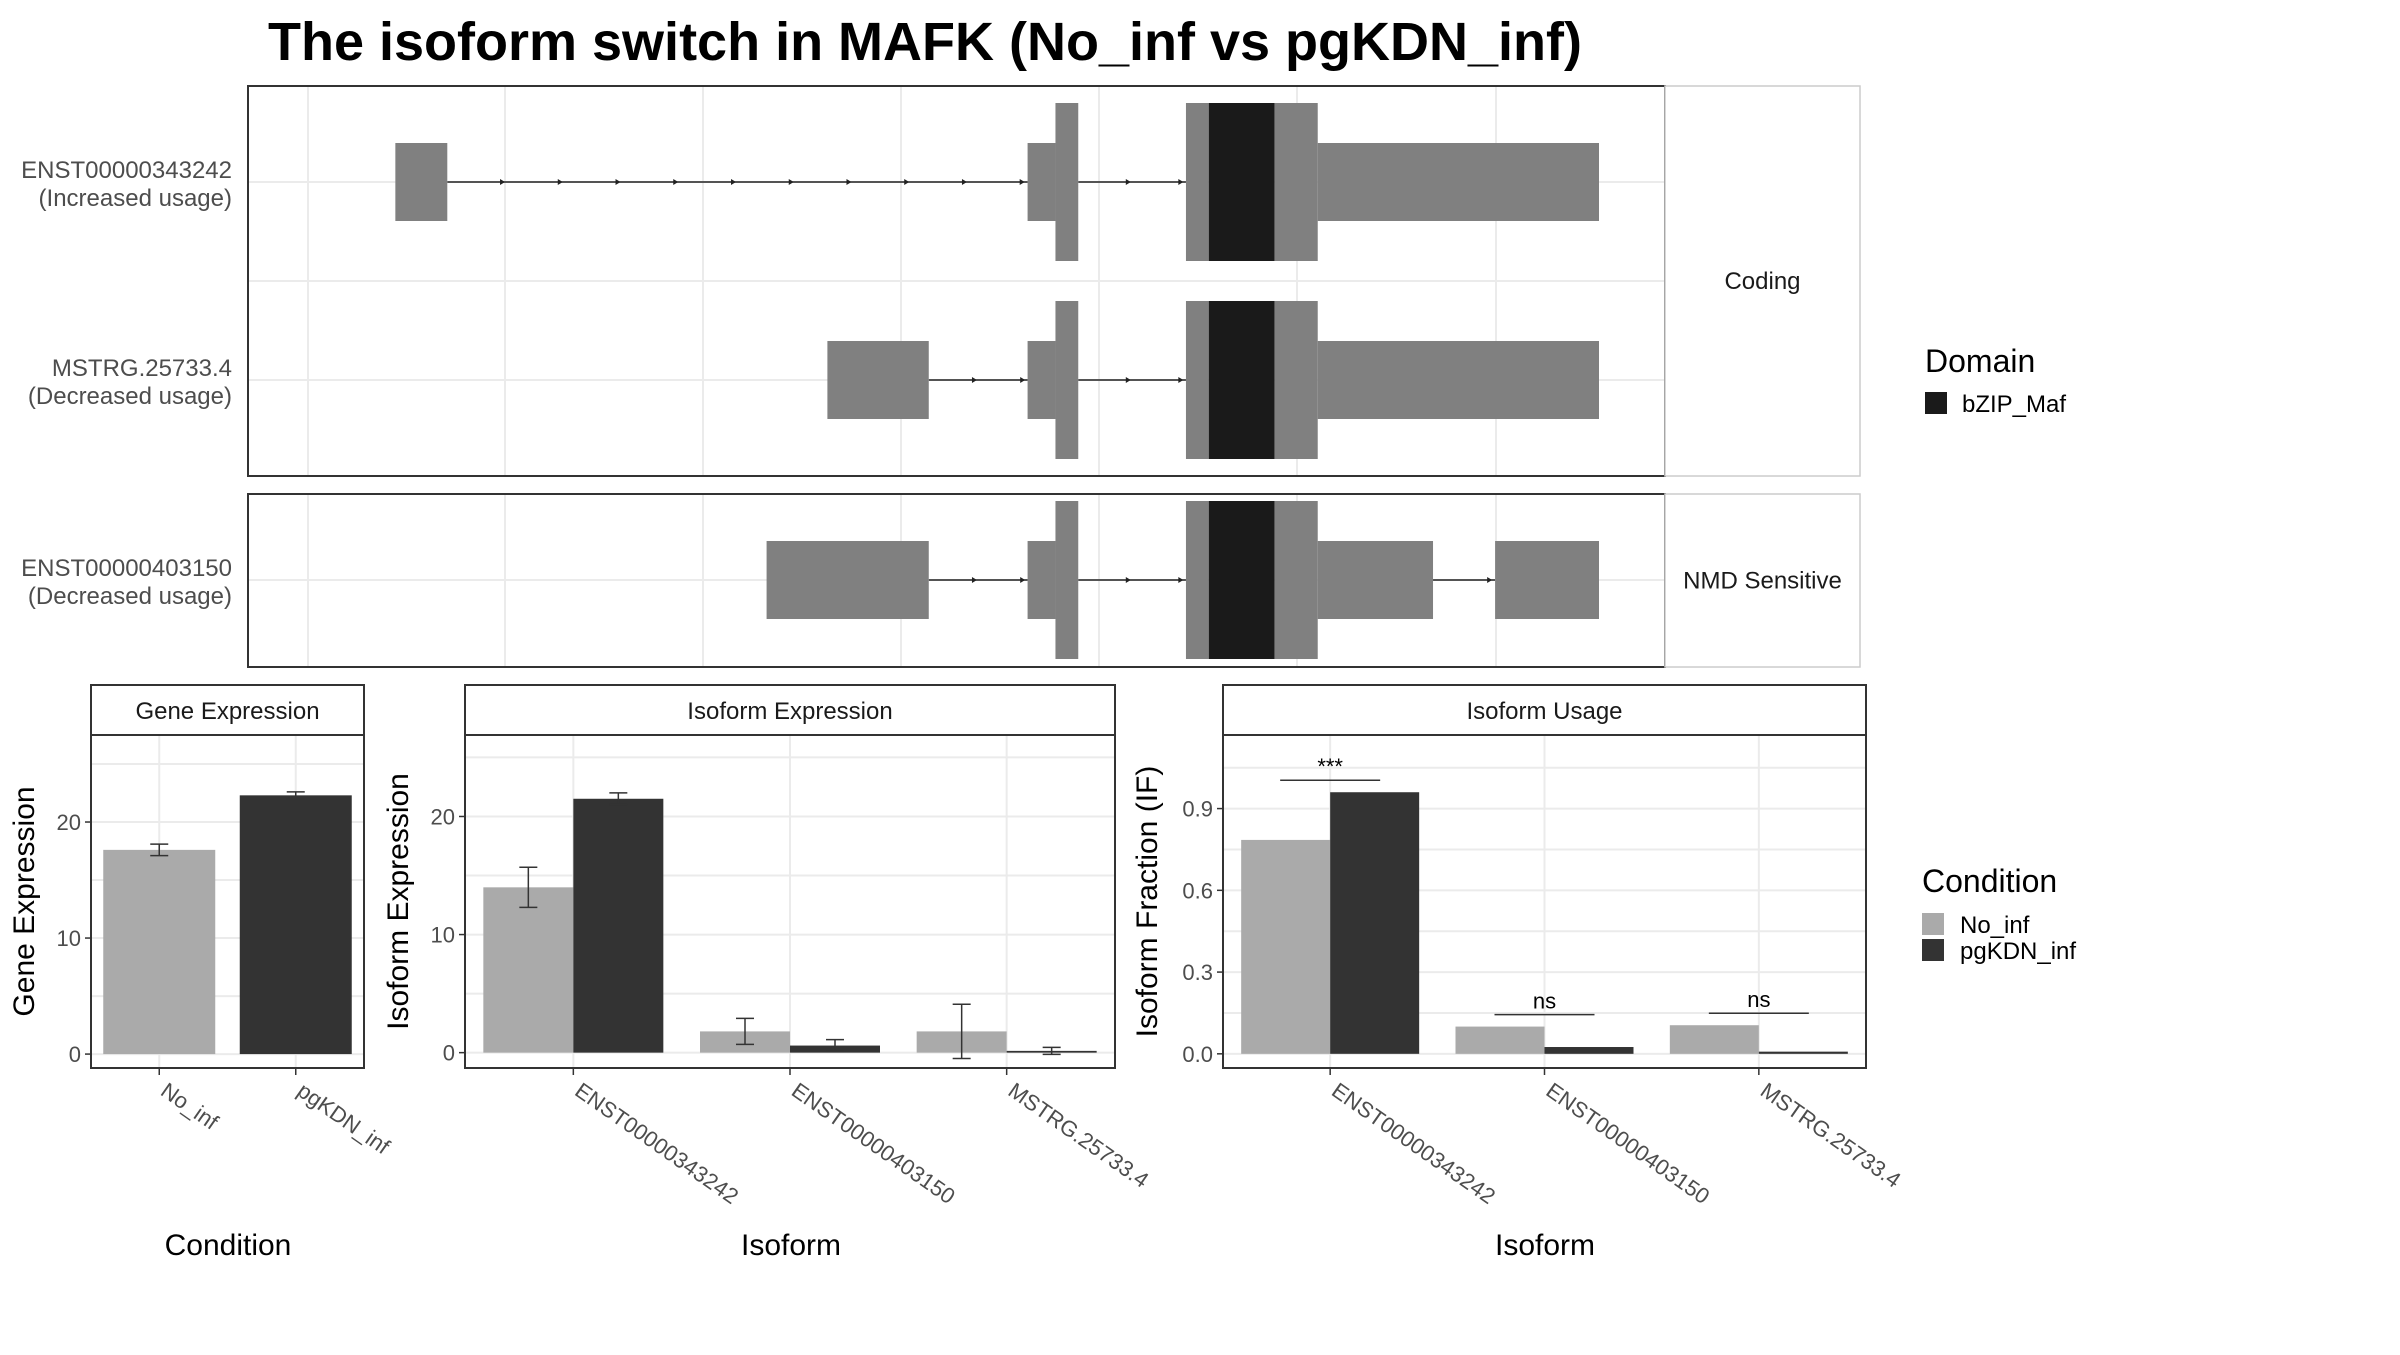 This screenshot has width=2400, height=1355. What do you see at coordinates (159, 850) in the screenshot?
I see `error-bar-no-inf` at bounding box center [159, 850].